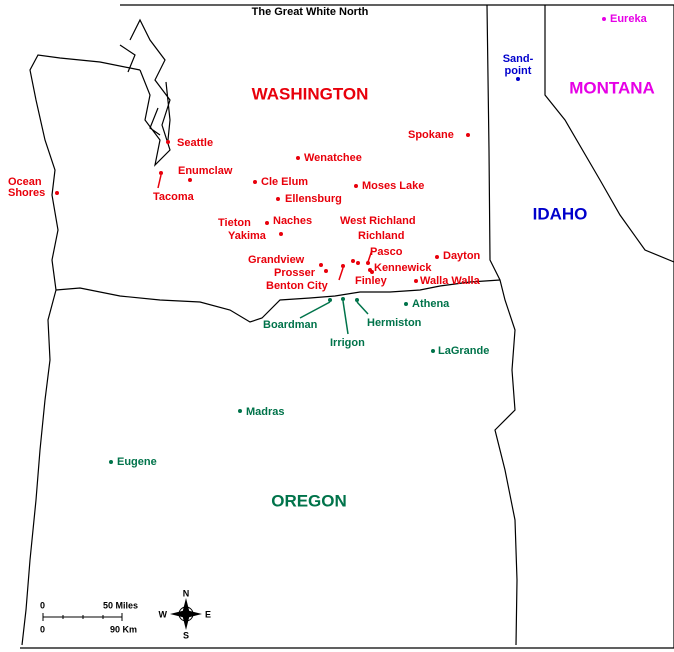  What do you see at coordinates (265, 412) in the screenshot?
I see `city: Madras` at bounding box center [265, 412].